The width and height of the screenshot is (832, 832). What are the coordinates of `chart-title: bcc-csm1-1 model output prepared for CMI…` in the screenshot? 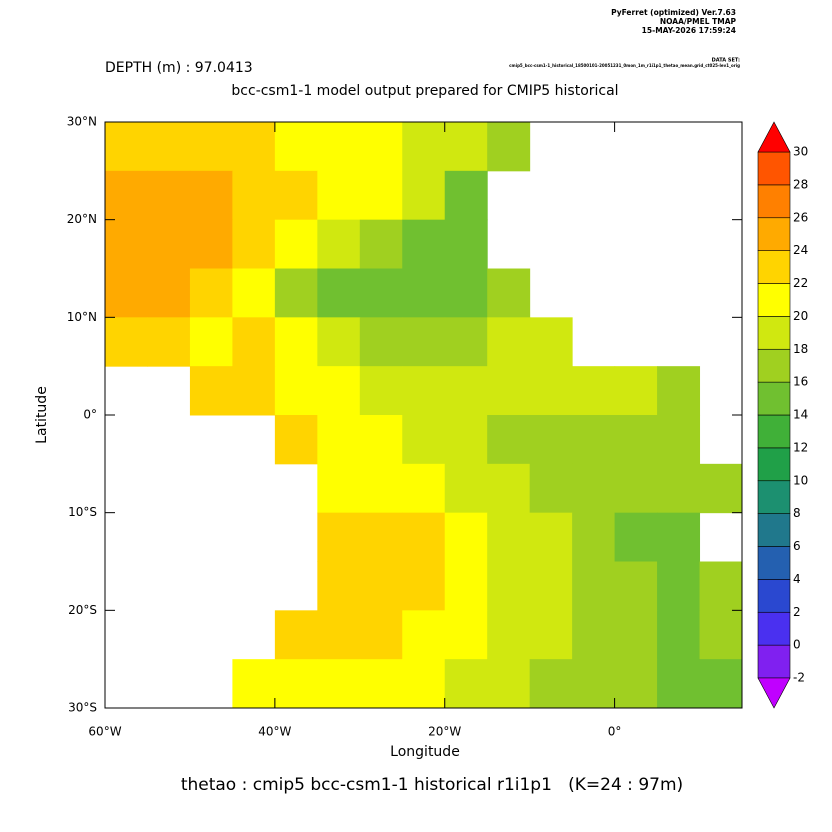 It's located at (424, 91).